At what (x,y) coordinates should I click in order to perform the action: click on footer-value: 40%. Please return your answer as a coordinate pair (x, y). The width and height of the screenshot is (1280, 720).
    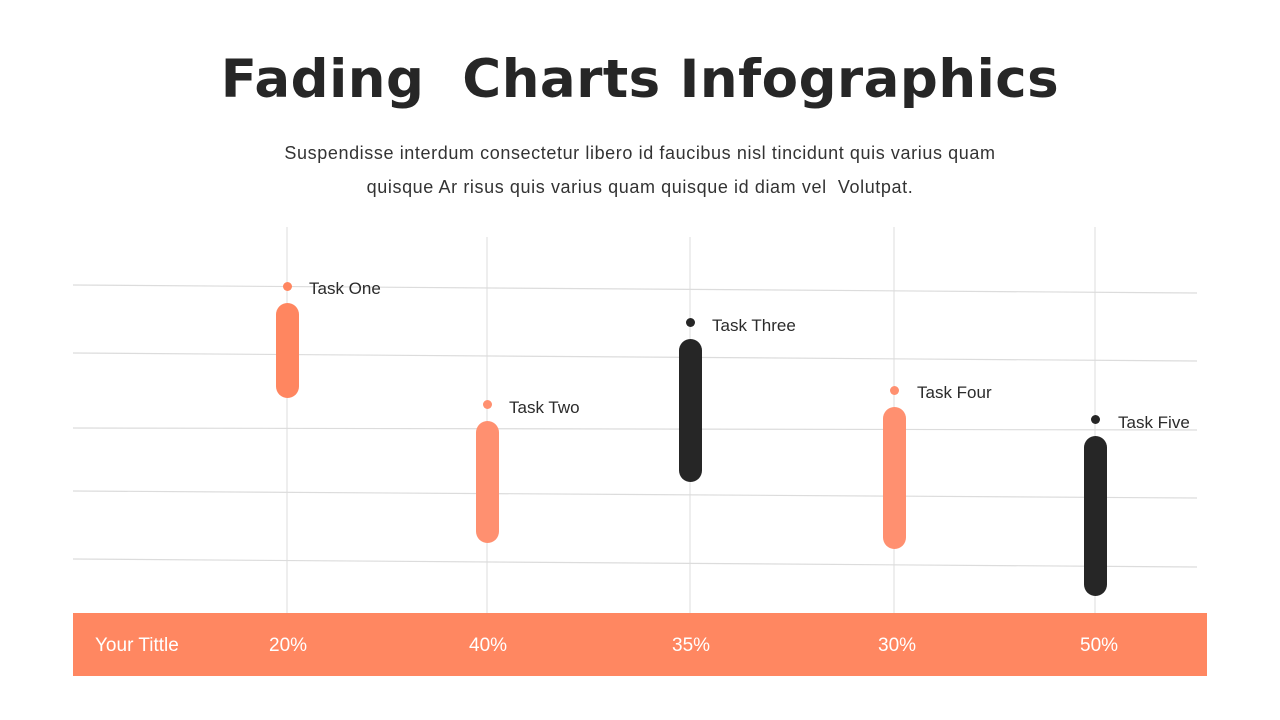
    Looking at the image, I should click on (488, 645).